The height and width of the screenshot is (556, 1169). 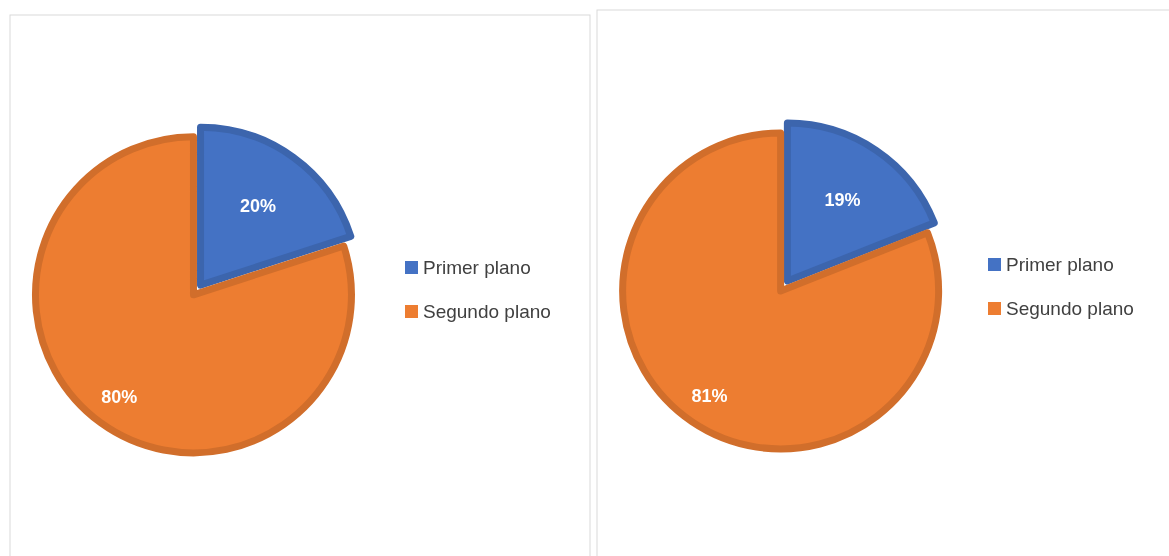 What do you see at coordinates (119, 397) in the screenshot?
I see `data-label: 80%` at bounding box center [119, 397].